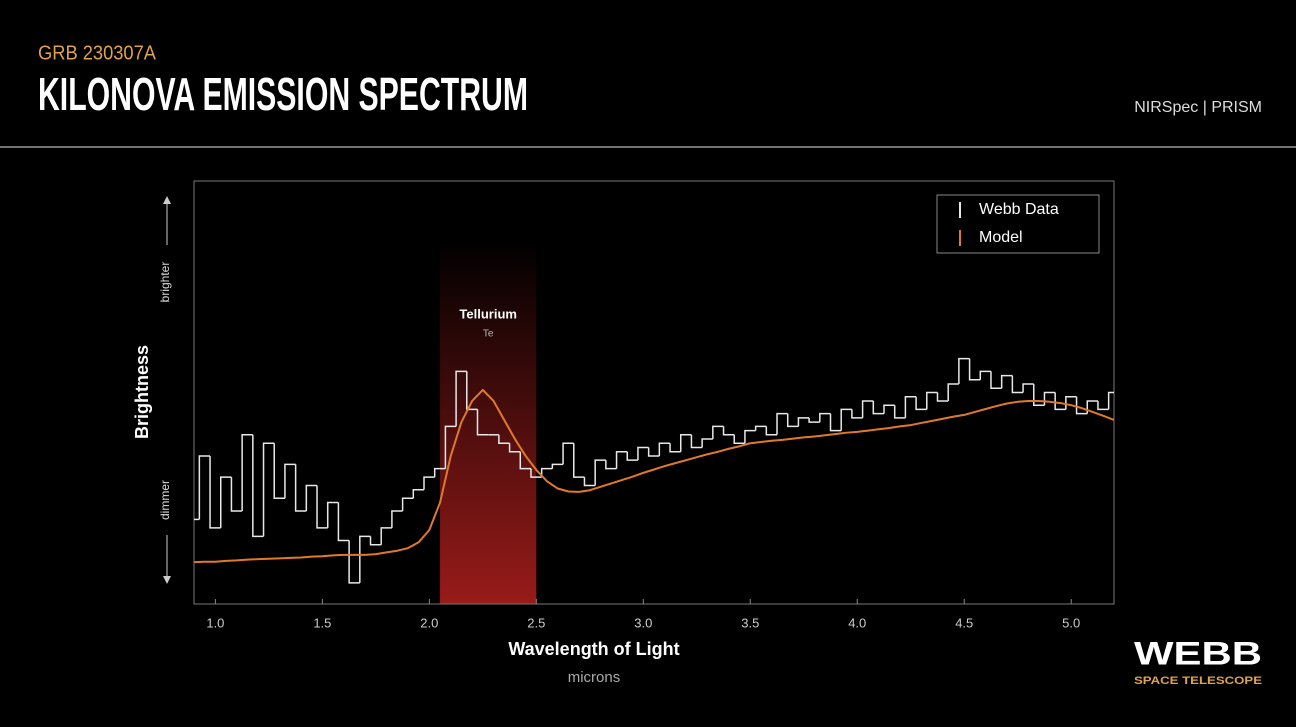  What do you see at coordinates (1001, 237) in the screenshot?
I see `legend-label: Model` at bounding box center [1001, 237].